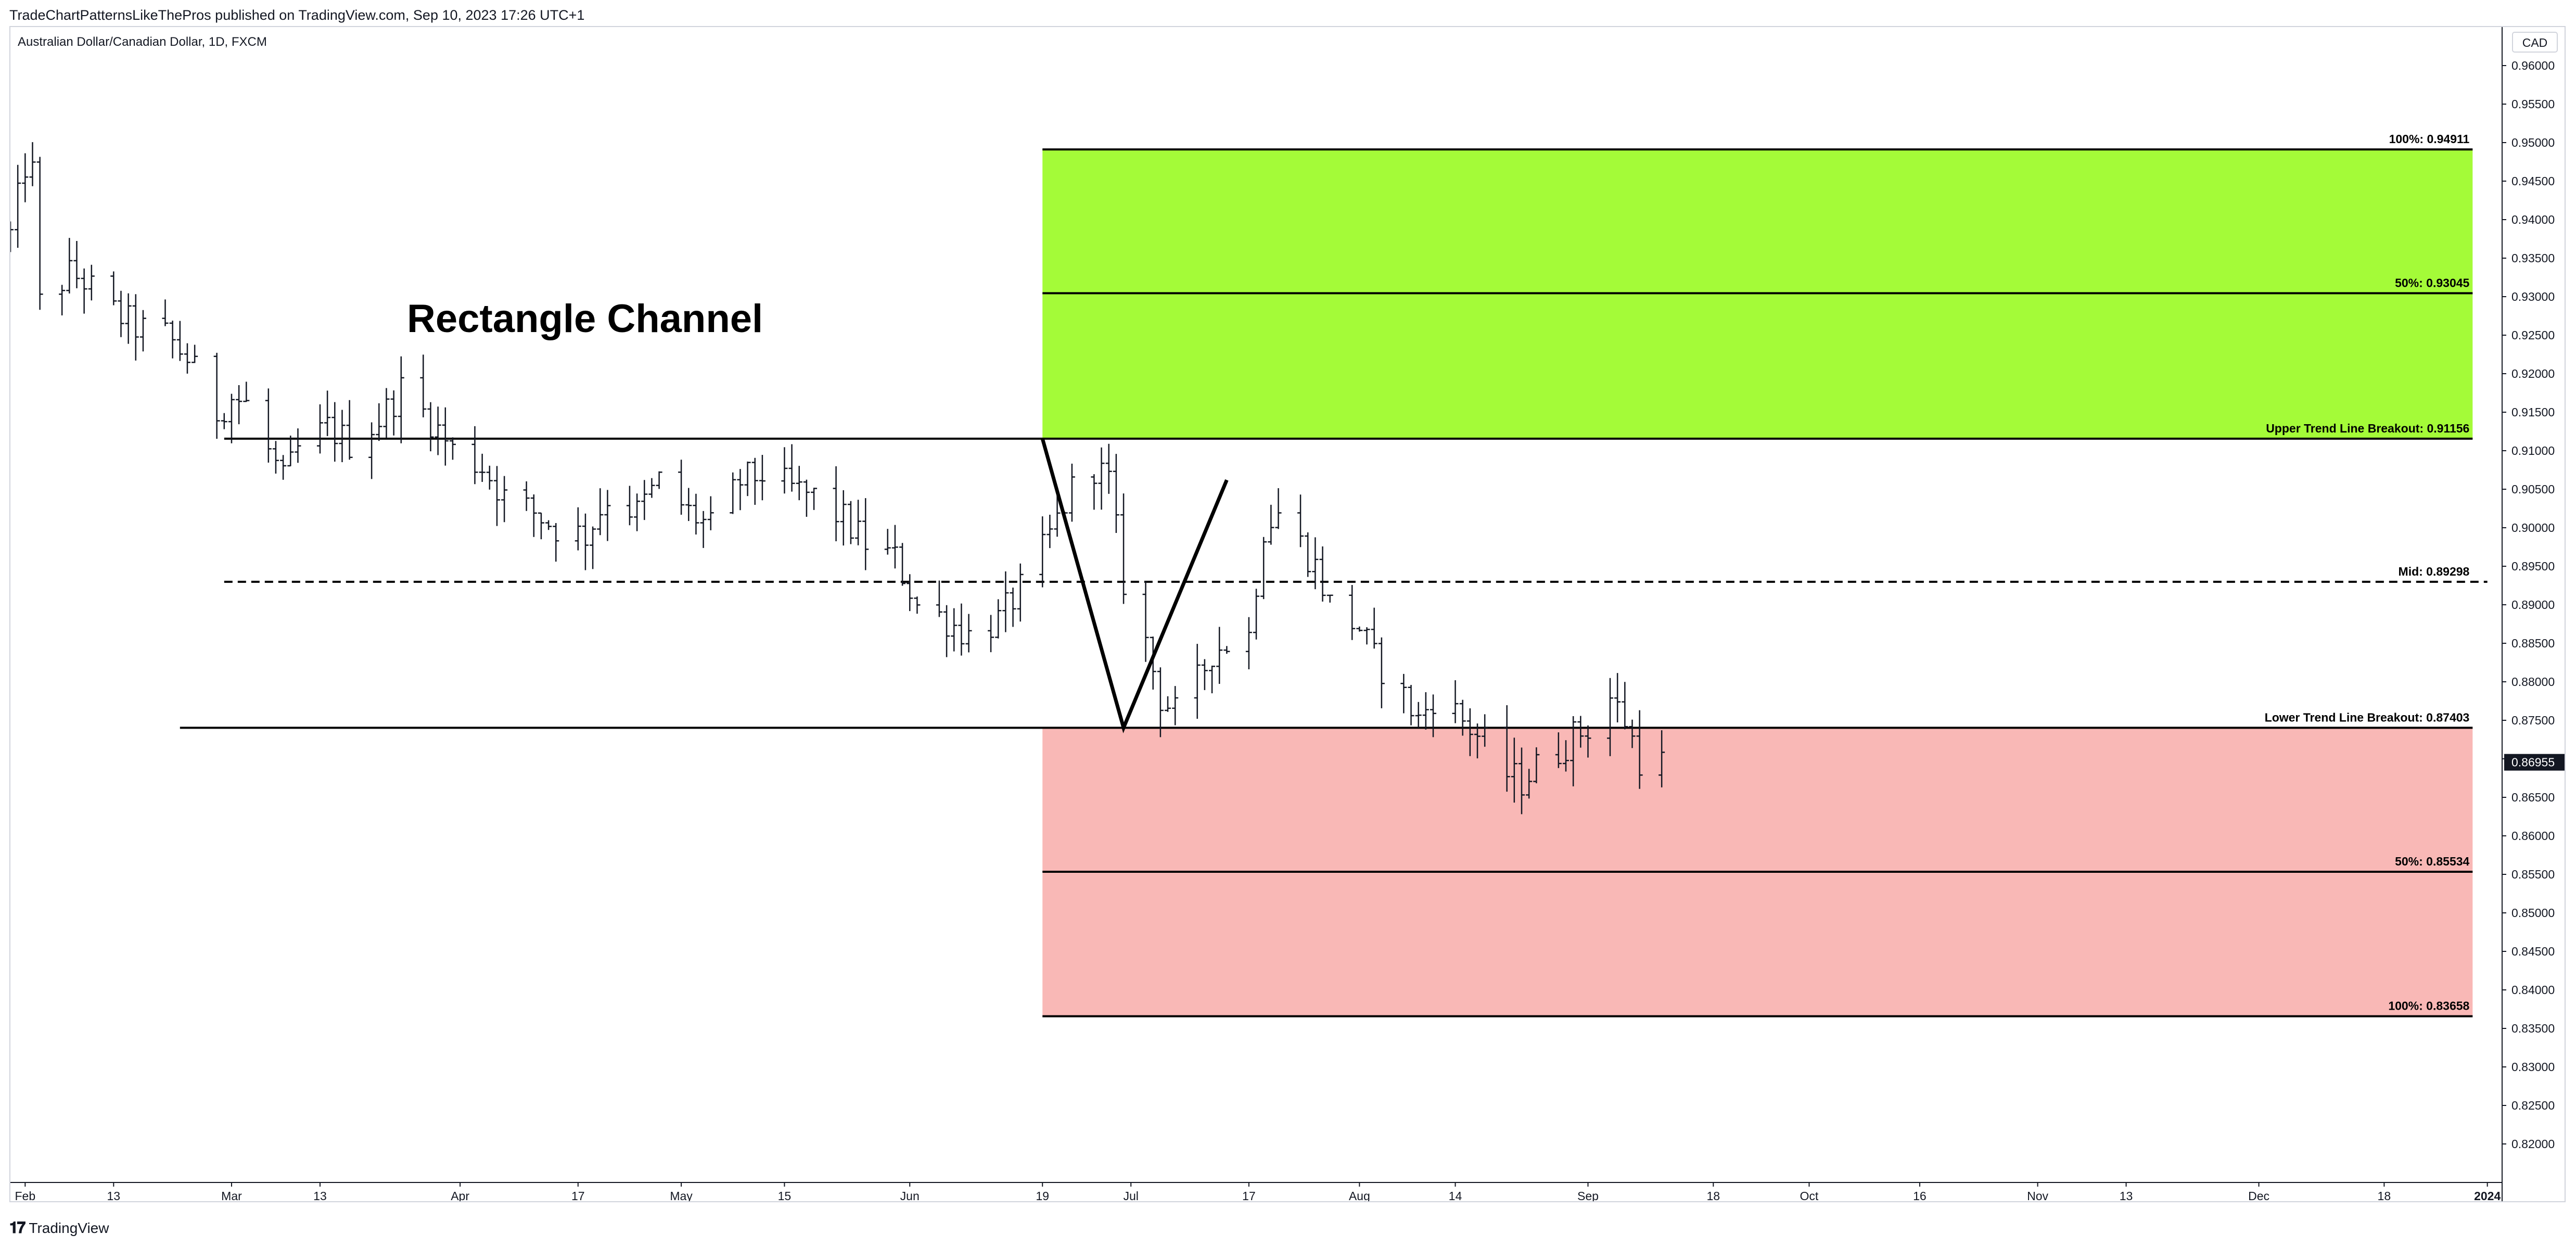 The height and width of the screenshot is (1247, 2576). I want to click on pattern-swing-line, so click(1134, 586).